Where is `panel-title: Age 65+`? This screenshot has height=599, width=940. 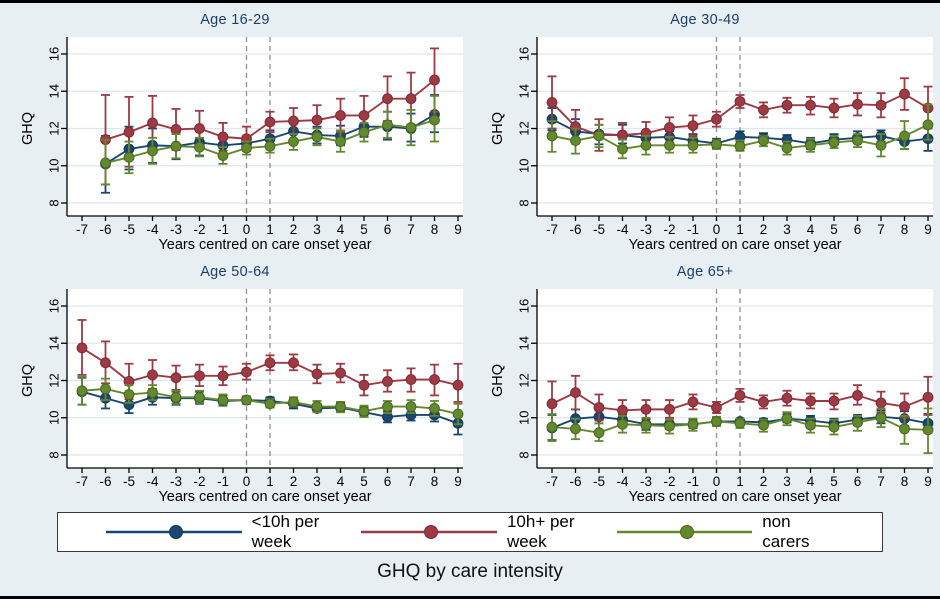 panel-title: Age 65+ is located at coordinates (705, 272).